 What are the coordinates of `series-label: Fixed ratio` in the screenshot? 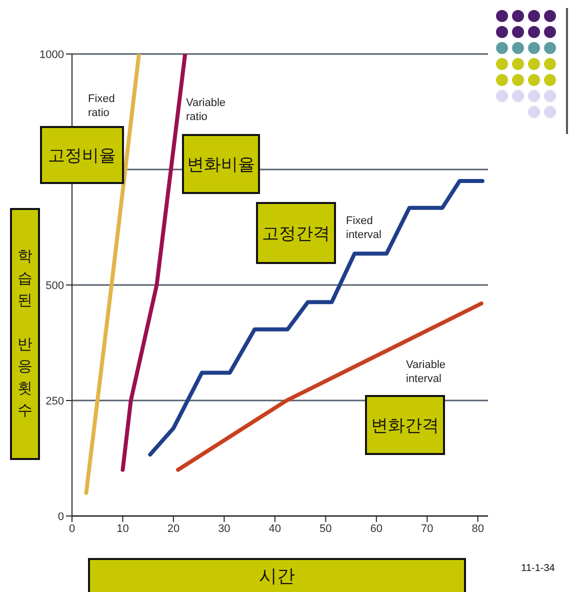 It's located at (102, 106).